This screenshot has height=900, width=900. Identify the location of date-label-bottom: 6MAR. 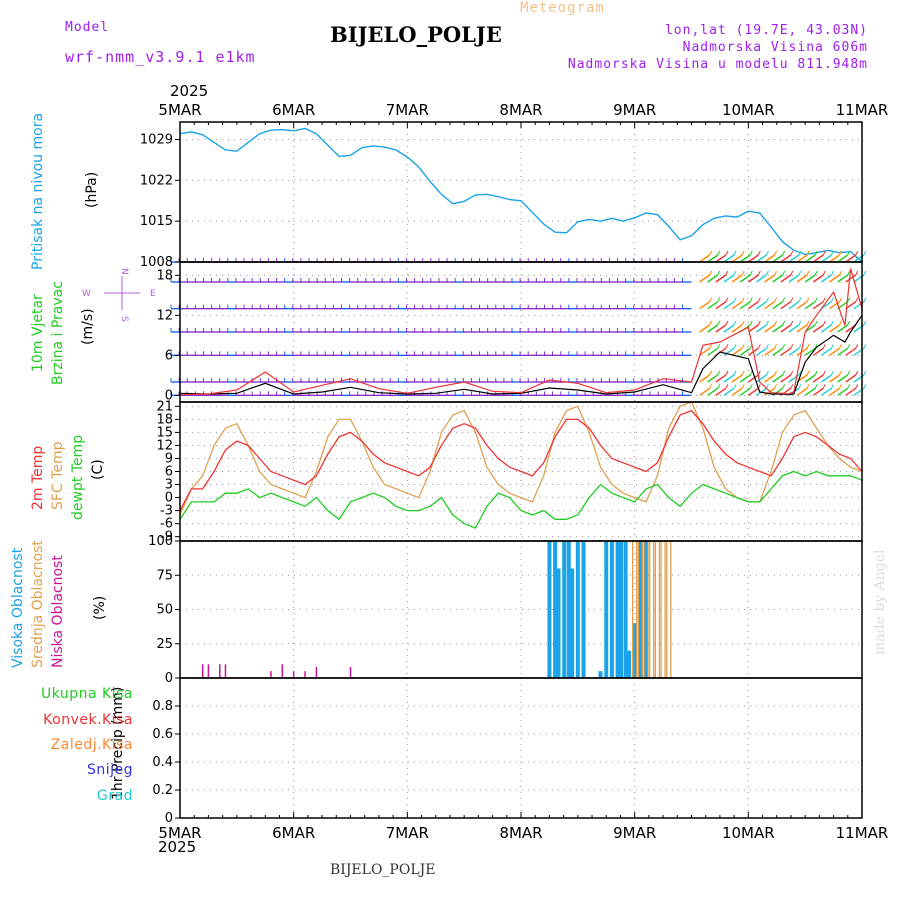
(293, 833).